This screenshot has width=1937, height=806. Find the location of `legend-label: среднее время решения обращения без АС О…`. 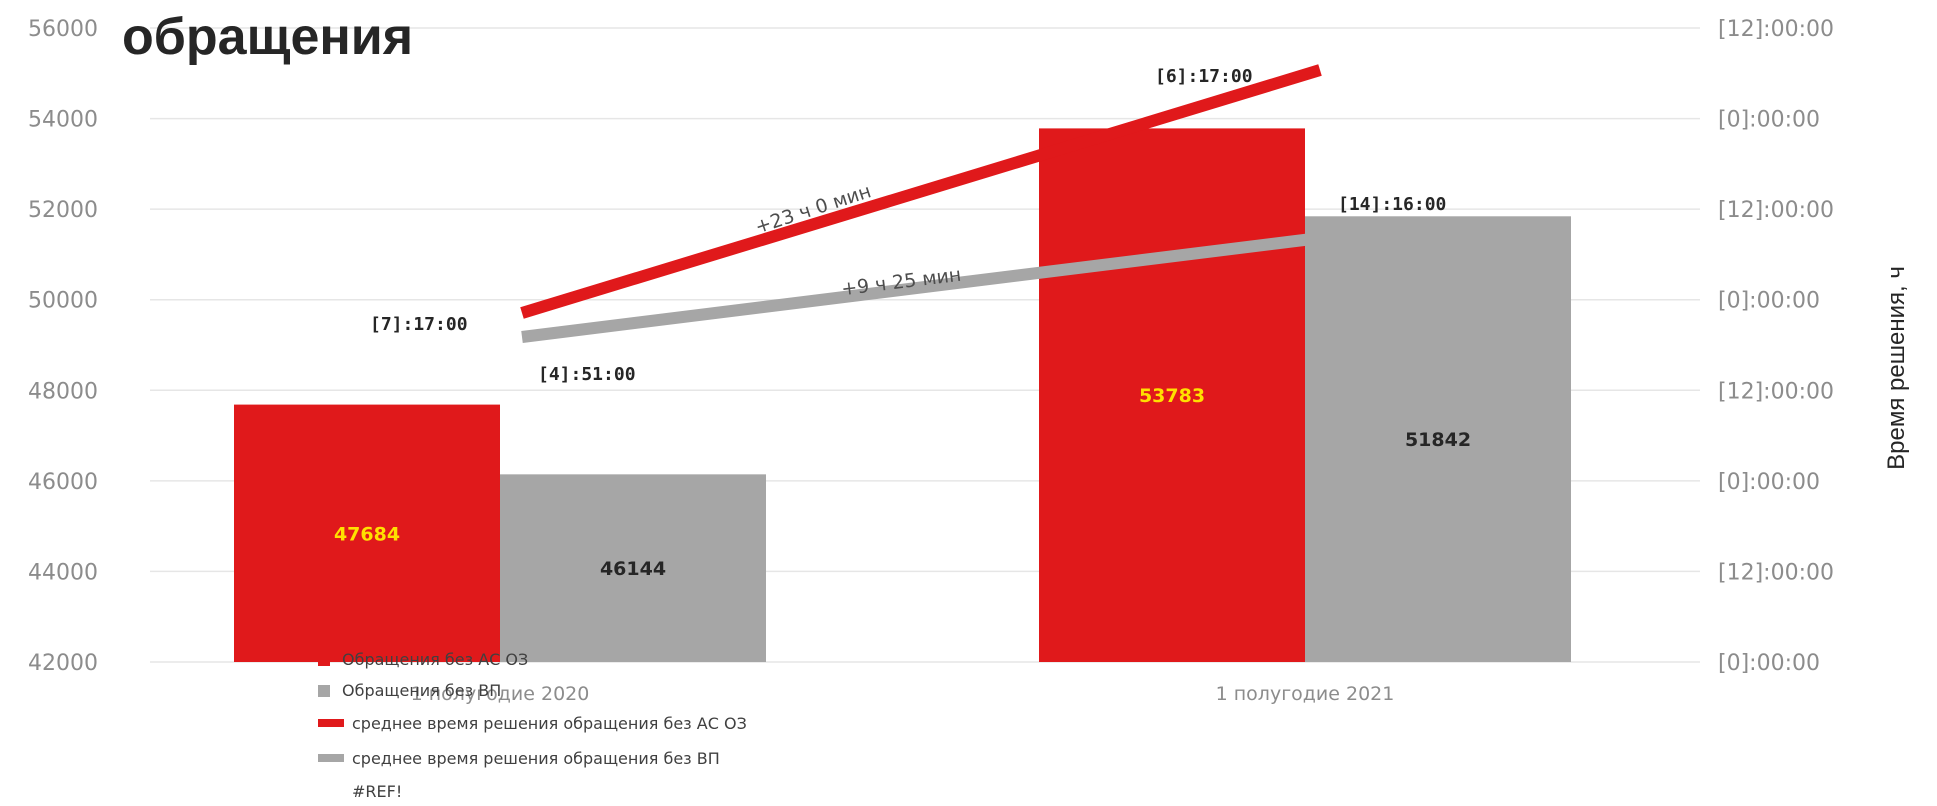

legend-label: среднее время решения обращения без АС О… is located at coordinates (549, 723).